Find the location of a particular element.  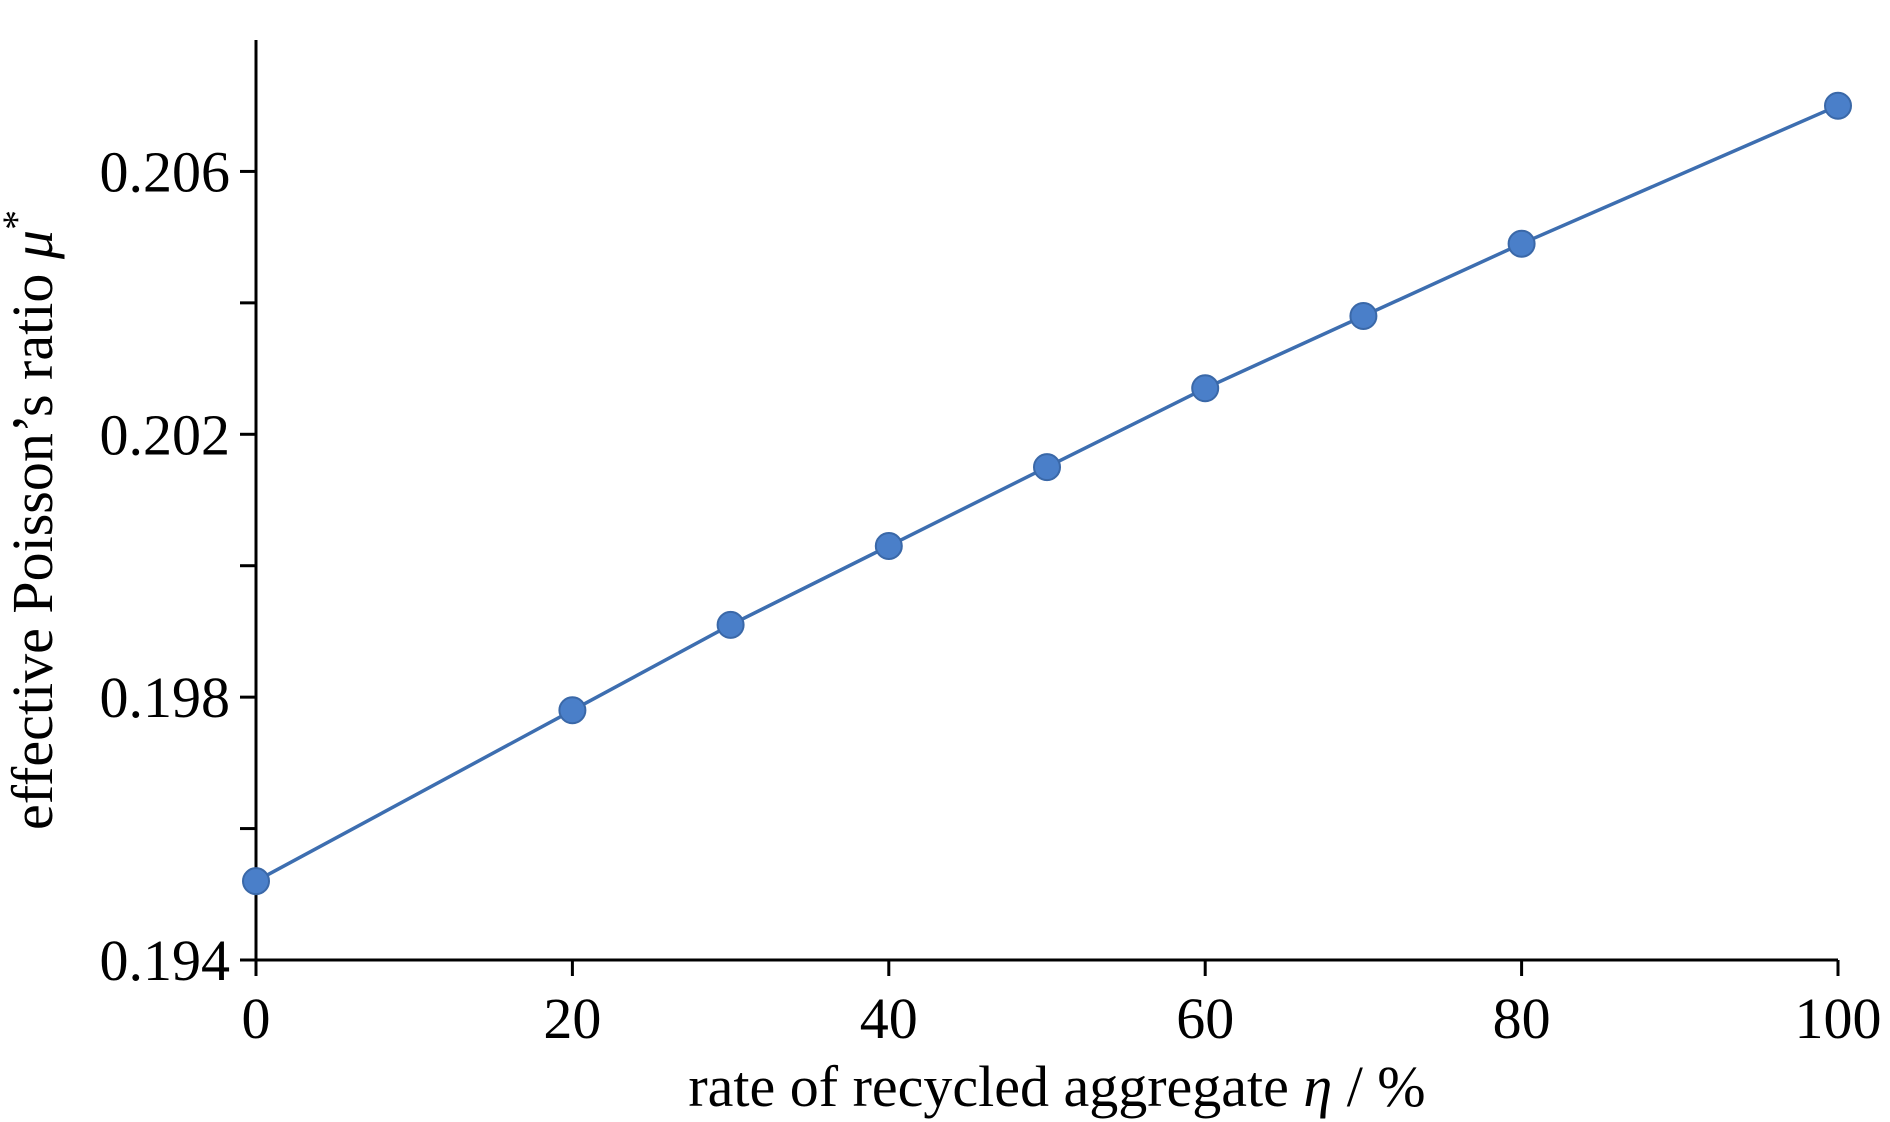

x-tick-label: 20 is located at coordinates (572, 1018).